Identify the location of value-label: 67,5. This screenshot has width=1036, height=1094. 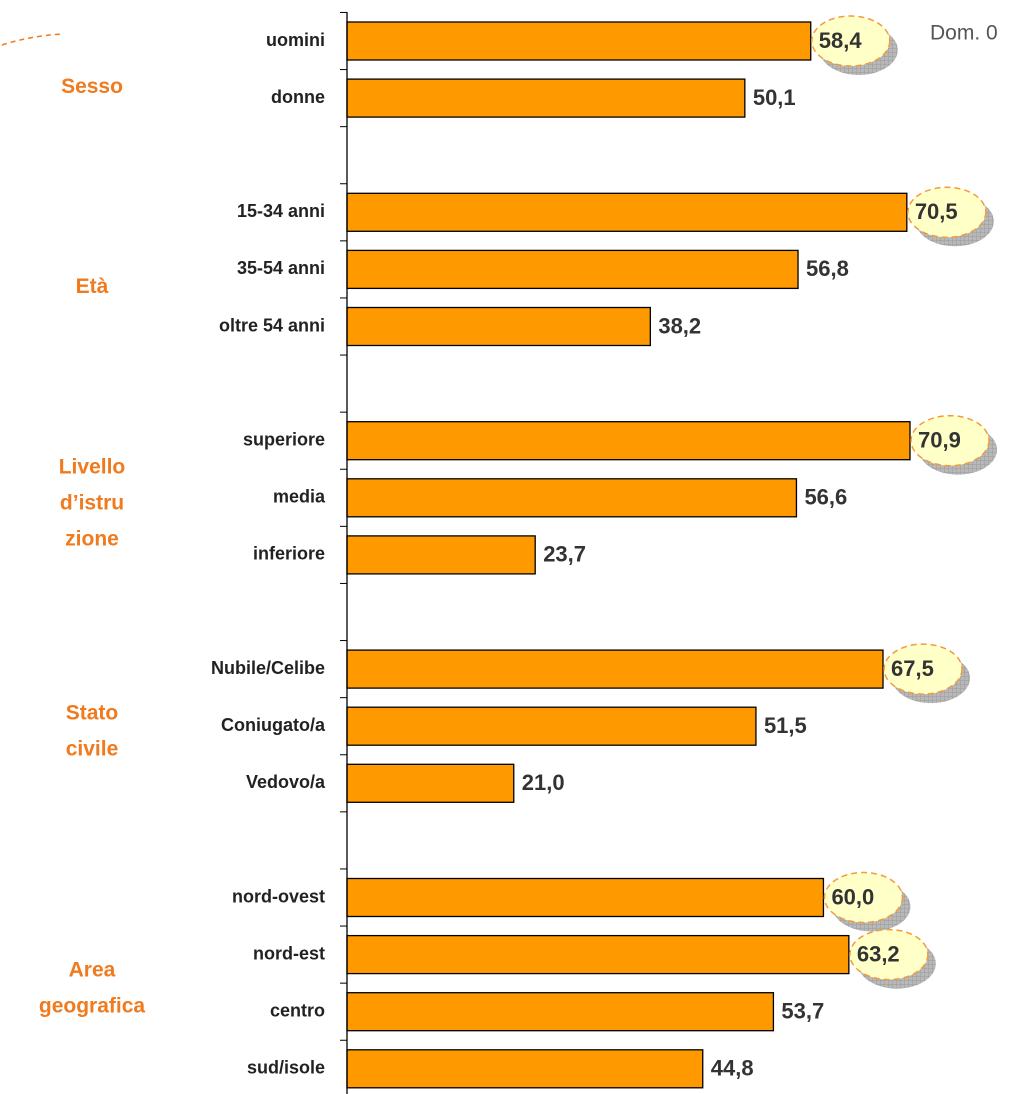
(912, 668).